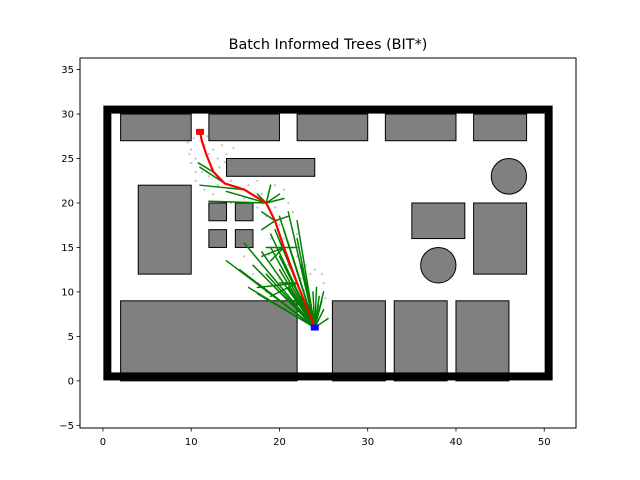 The width and height of the screenshot is (640, 480). What do you see at coordinates (67, 70) in the screenshot?
I see `y-tick-label: 35` at bounding box center [67, 70].